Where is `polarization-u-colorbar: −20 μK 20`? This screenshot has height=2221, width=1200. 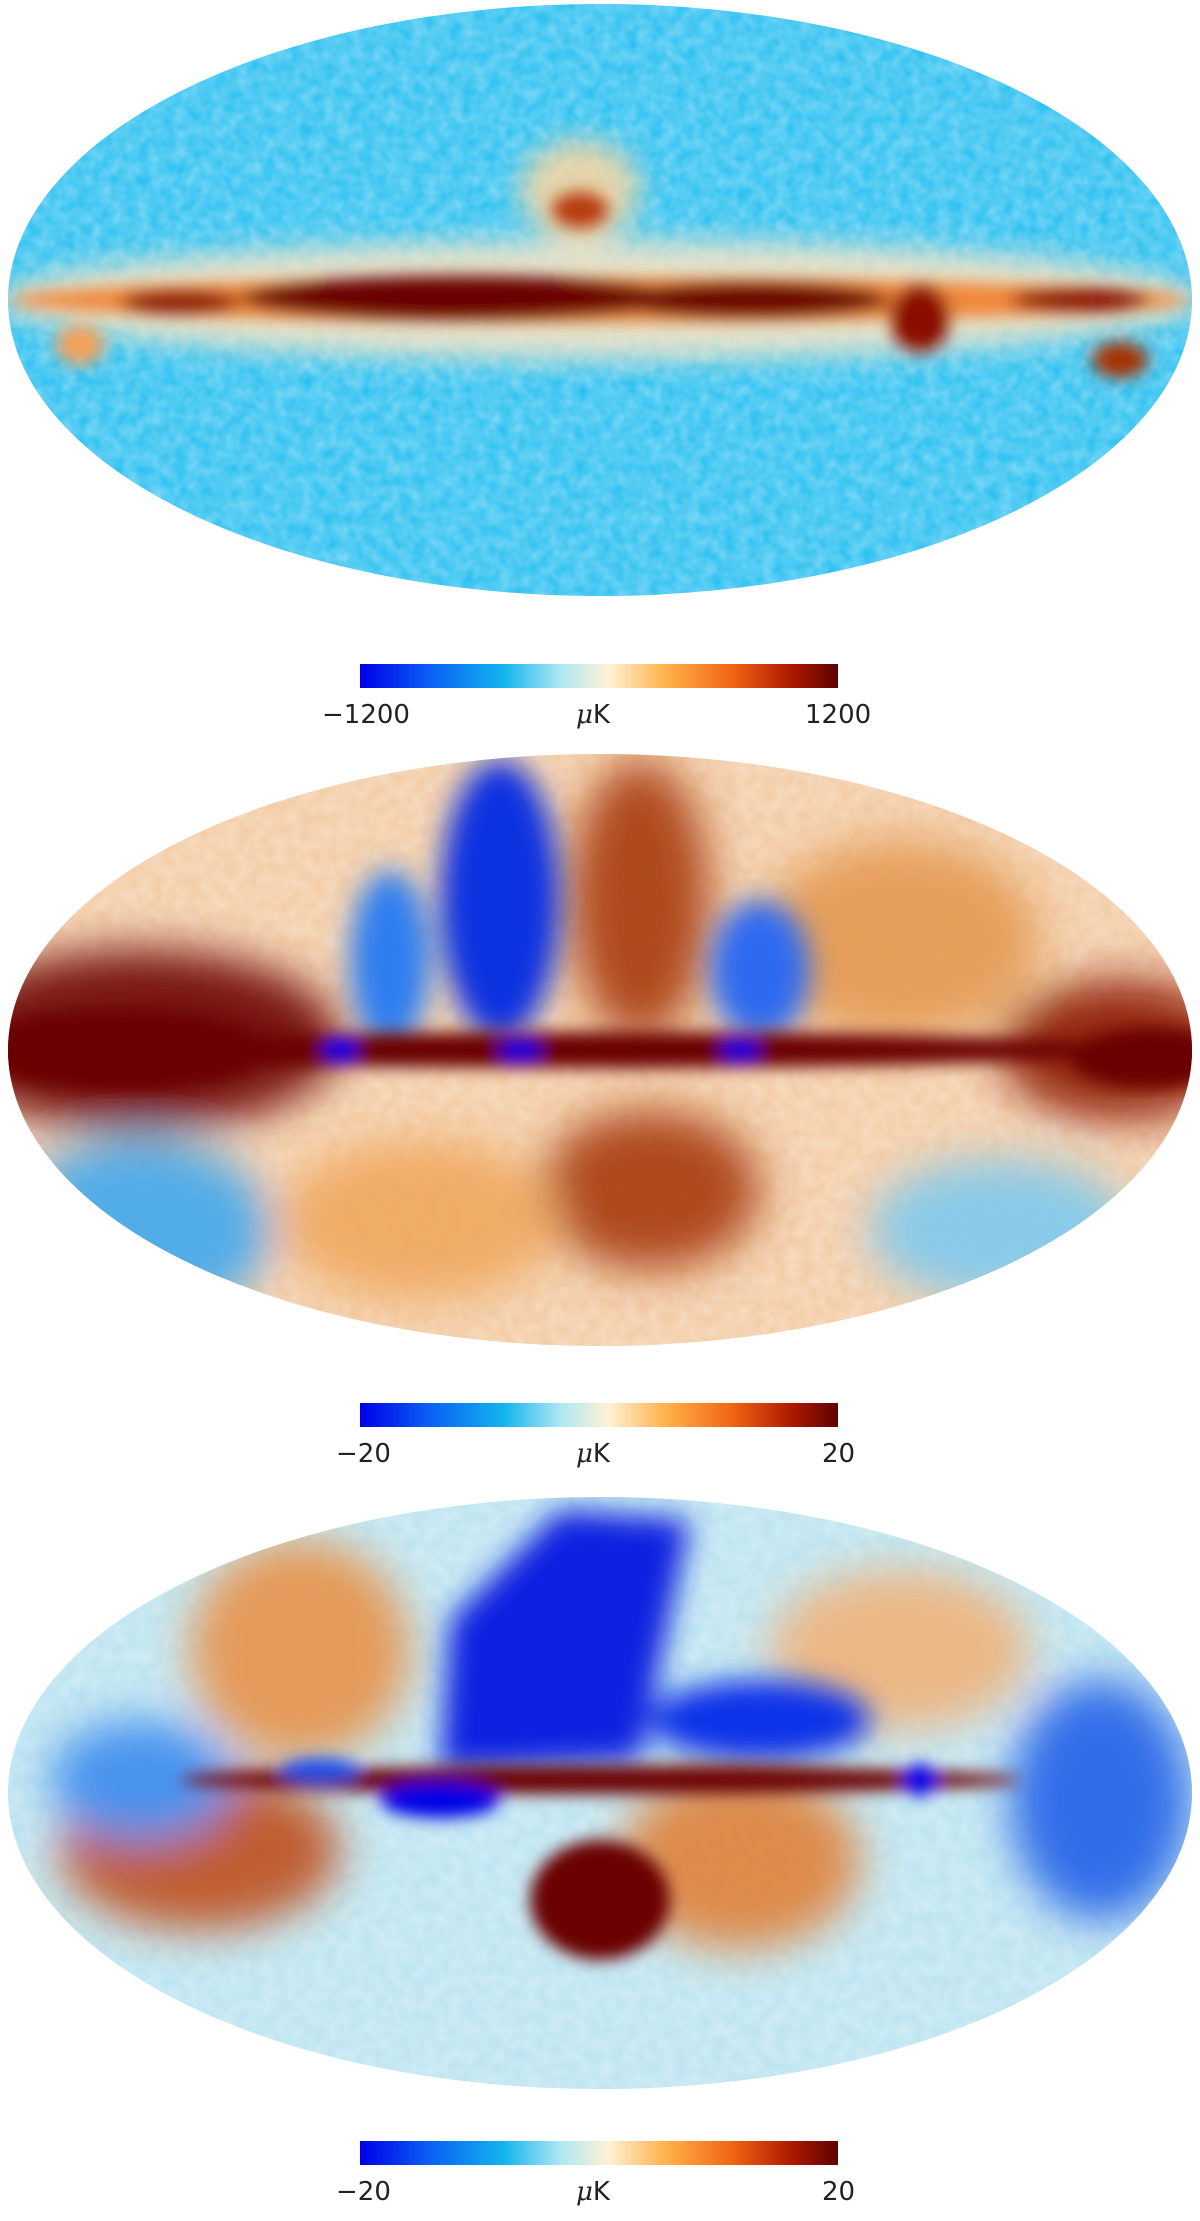 polarization-u-colorbar: −20 μK 20 is located at coordinates (600, 2181).